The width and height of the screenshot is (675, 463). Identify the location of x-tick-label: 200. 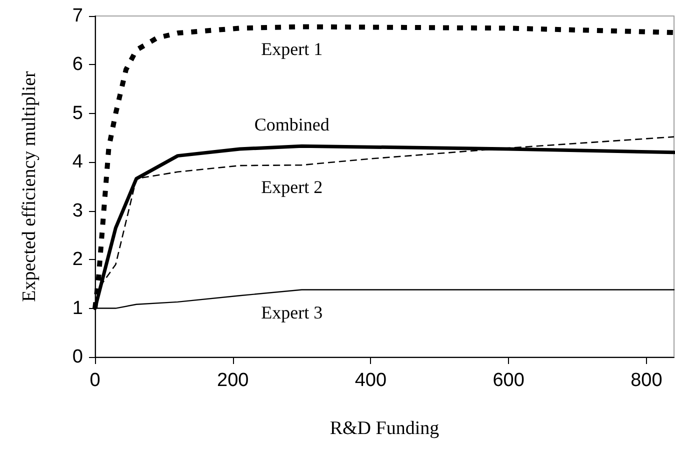
(233, 380).